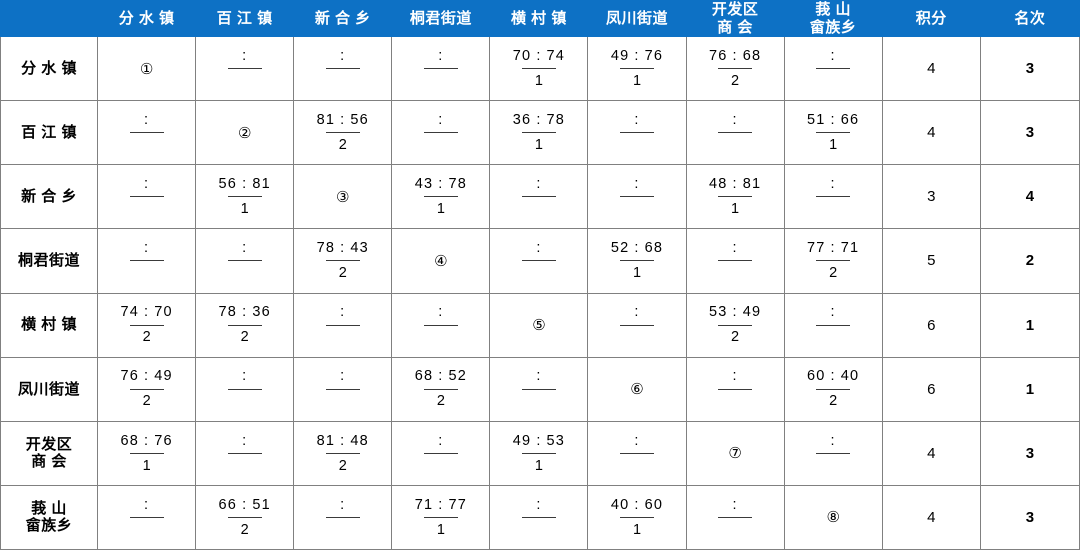 Image resolution: width=1080 pixels, height=550 pixels. I want to click on score-stack: 56:81 1, so click(244, 196).